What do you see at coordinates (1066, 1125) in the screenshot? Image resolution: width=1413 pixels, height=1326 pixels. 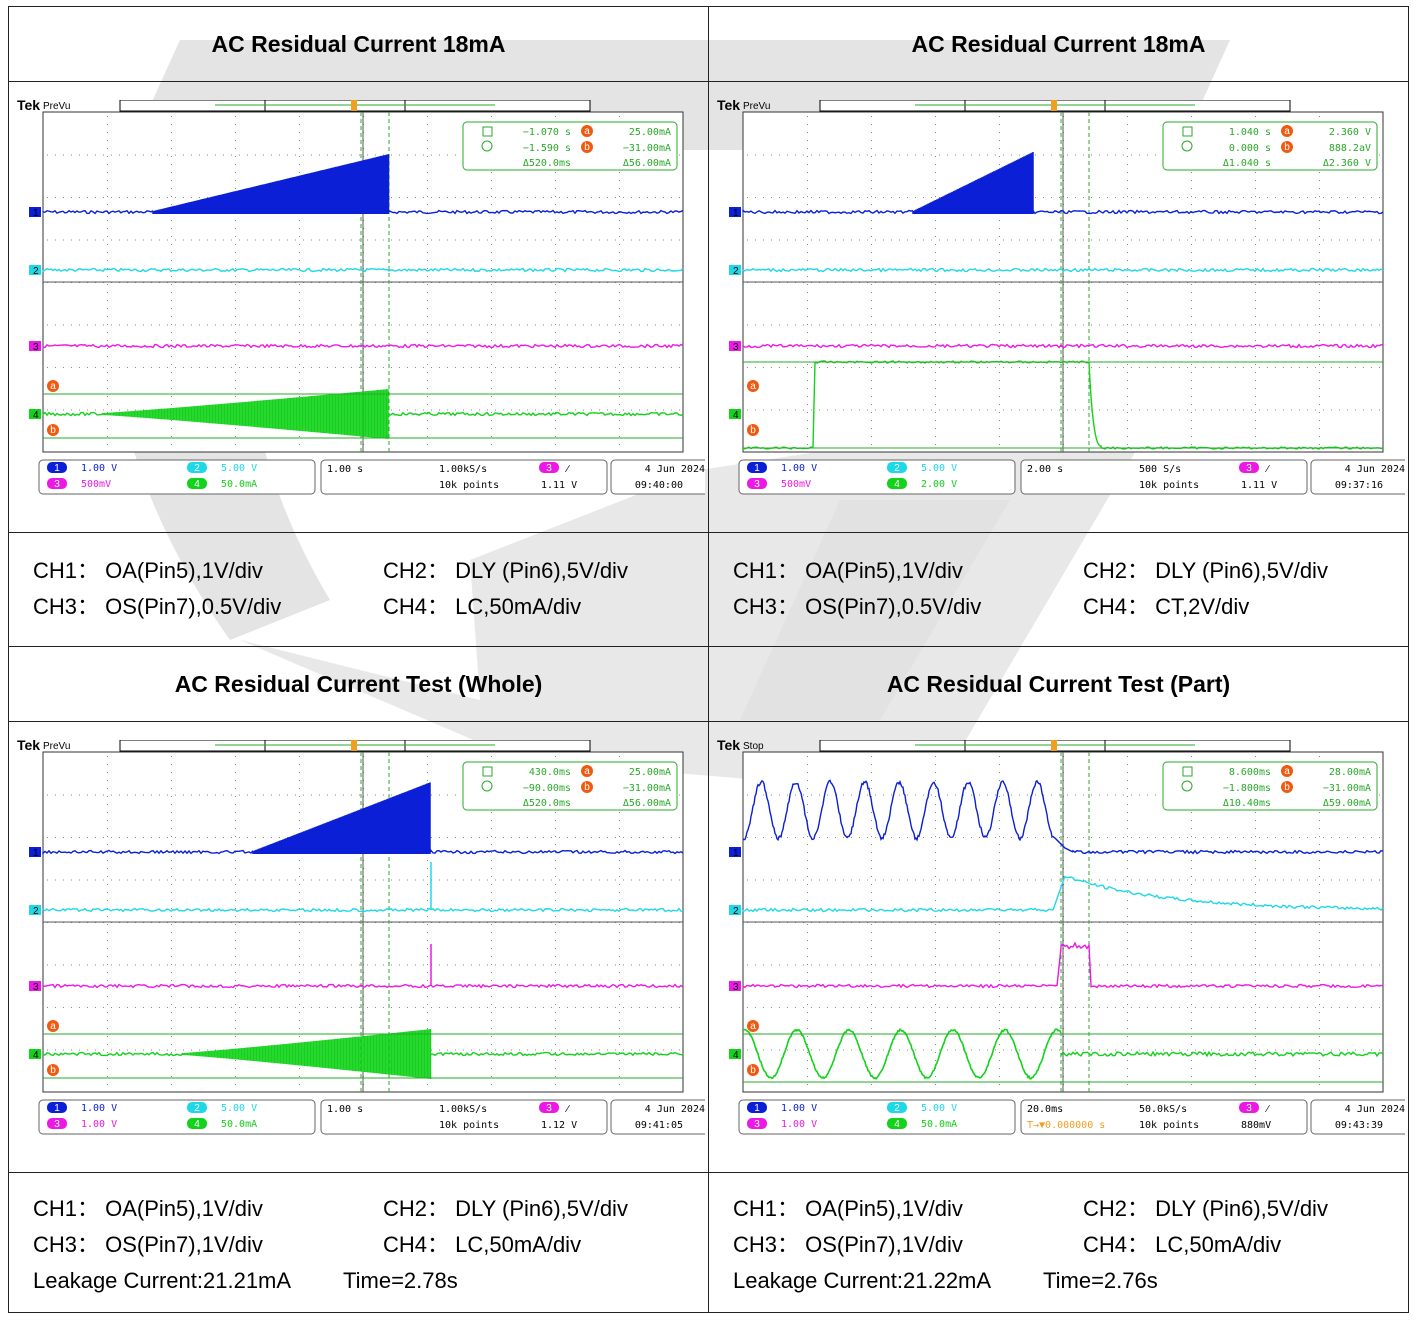 I see `trigger-position: T→▼0.000000 s` at bounding box center [1066, 1125].